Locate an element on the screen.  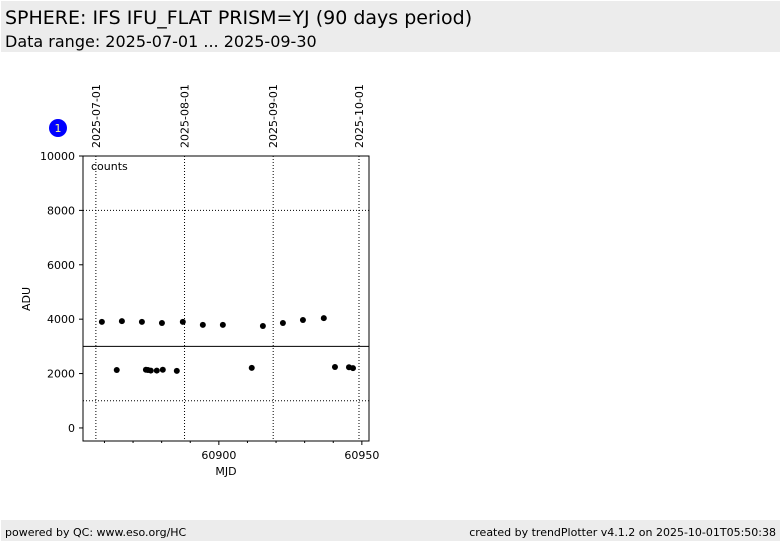
top-tick-label: 2025-07-01 is located at coordinates (96, 116).